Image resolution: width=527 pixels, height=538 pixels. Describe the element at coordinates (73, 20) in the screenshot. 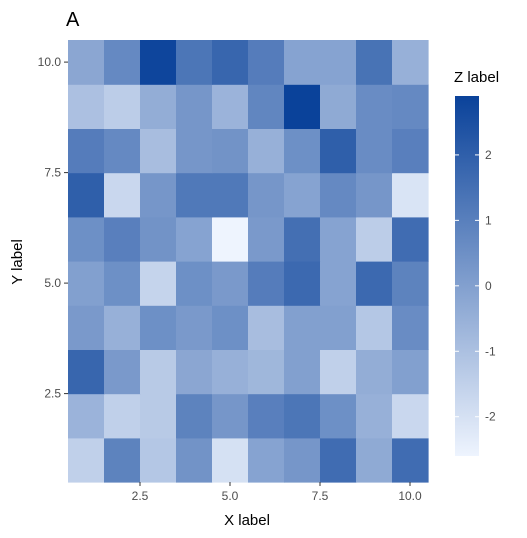

I see `panel-tag: A` at that location.